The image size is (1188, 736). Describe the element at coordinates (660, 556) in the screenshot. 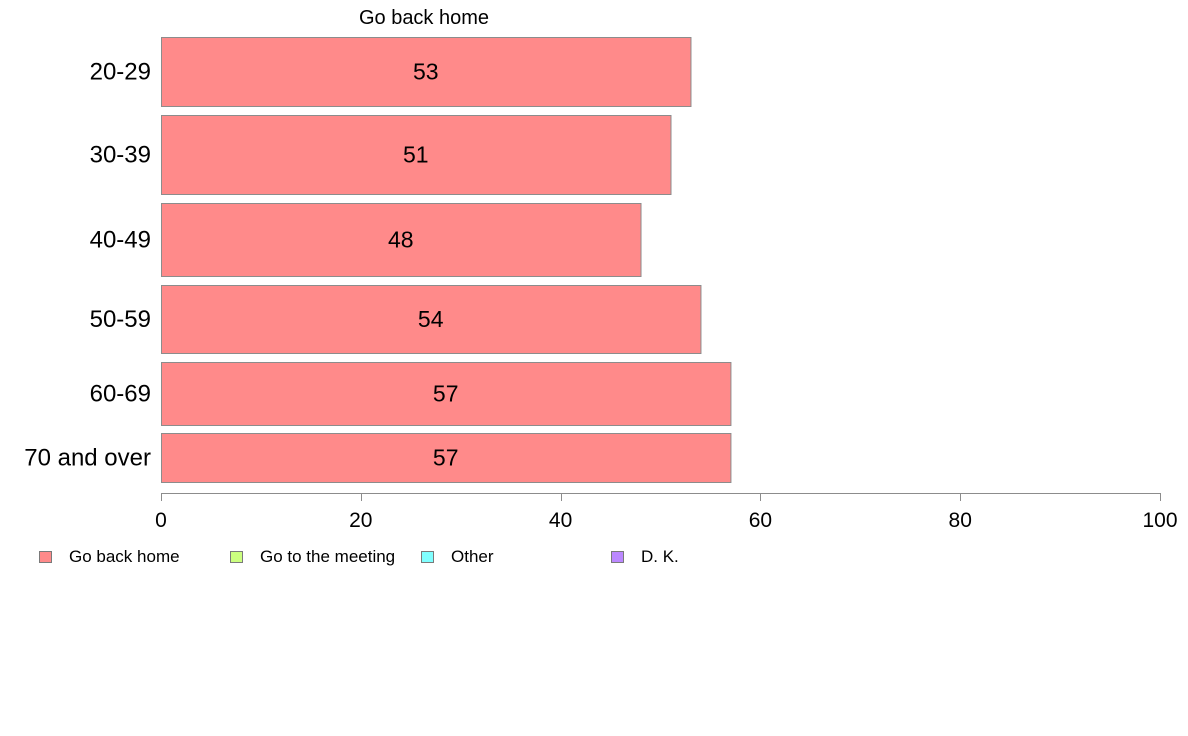

I see `legend-label-dk: D. K.` at that location.